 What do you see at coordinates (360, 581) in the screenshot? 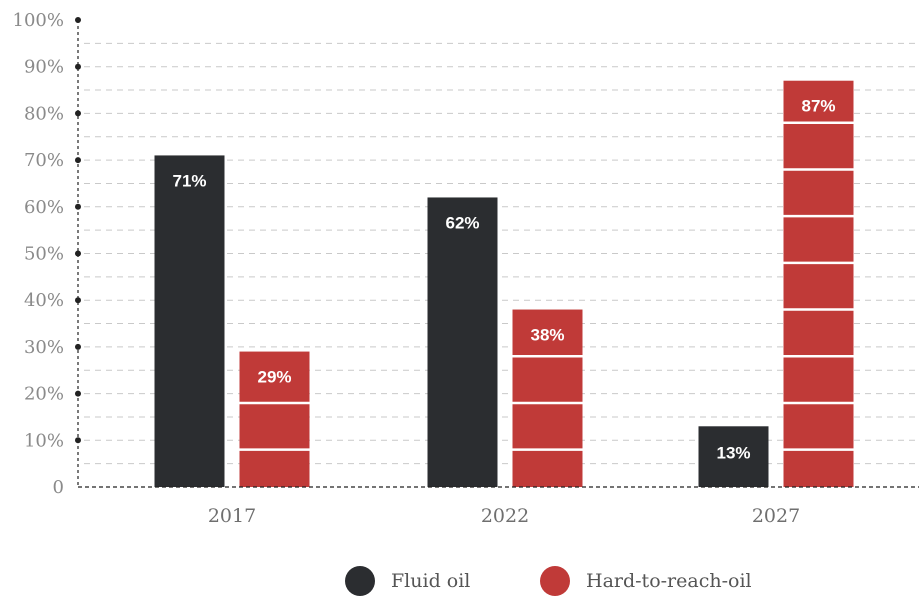
I see `legend-swatch-fluid-oil` at bounding box center [360, 581].